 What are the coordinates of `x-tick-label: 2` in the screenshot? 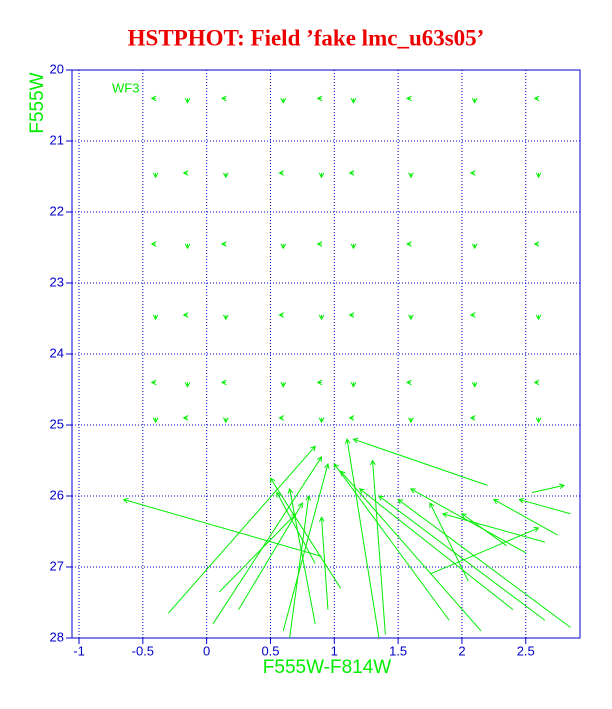 It's located at (461, 650).